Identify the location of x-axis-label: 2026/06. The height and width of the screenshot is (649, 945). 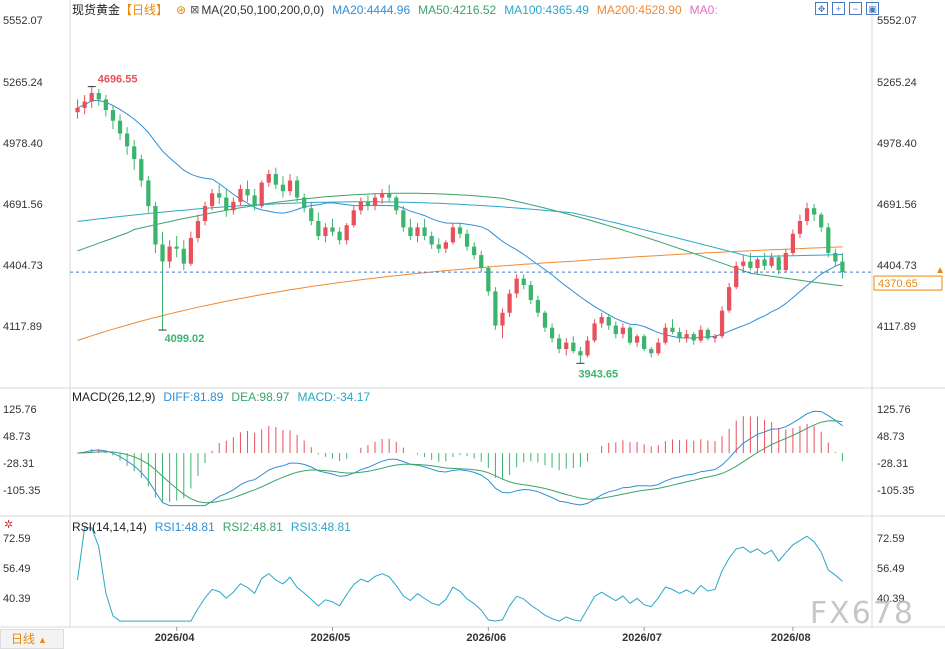
(486, 638).